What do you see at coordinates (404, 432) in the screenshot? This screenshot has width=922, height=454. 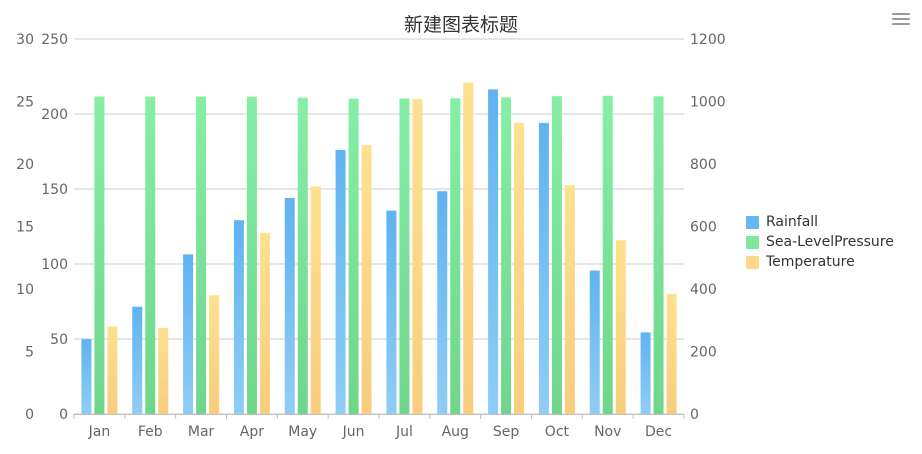 I see `x-axis-tick-label: Jul` at bounding box center [404, 432].